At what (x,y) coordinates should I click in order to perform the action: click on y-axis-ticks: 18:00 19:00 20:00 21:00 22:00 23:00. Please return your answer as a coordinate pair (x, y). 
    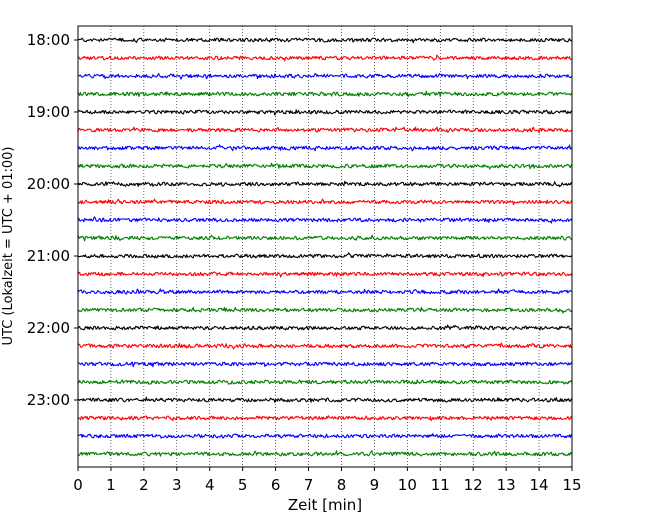
    Looking at the image, I should click on (52, 220).